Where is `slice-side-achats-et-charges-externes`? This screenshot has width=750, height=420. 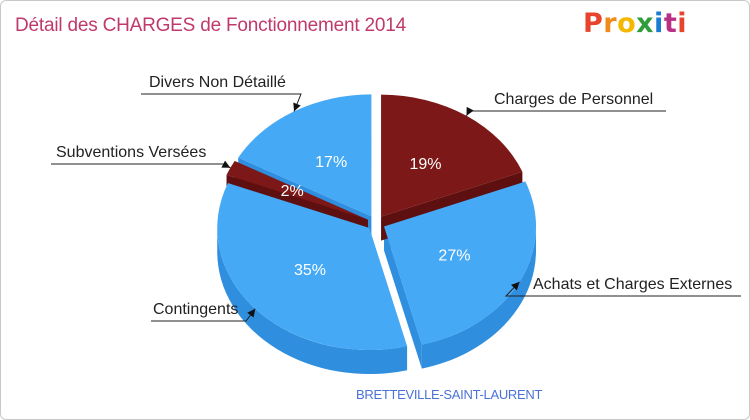 slice-side-achats-et-charges-externes is located at coordinates (479, 297).